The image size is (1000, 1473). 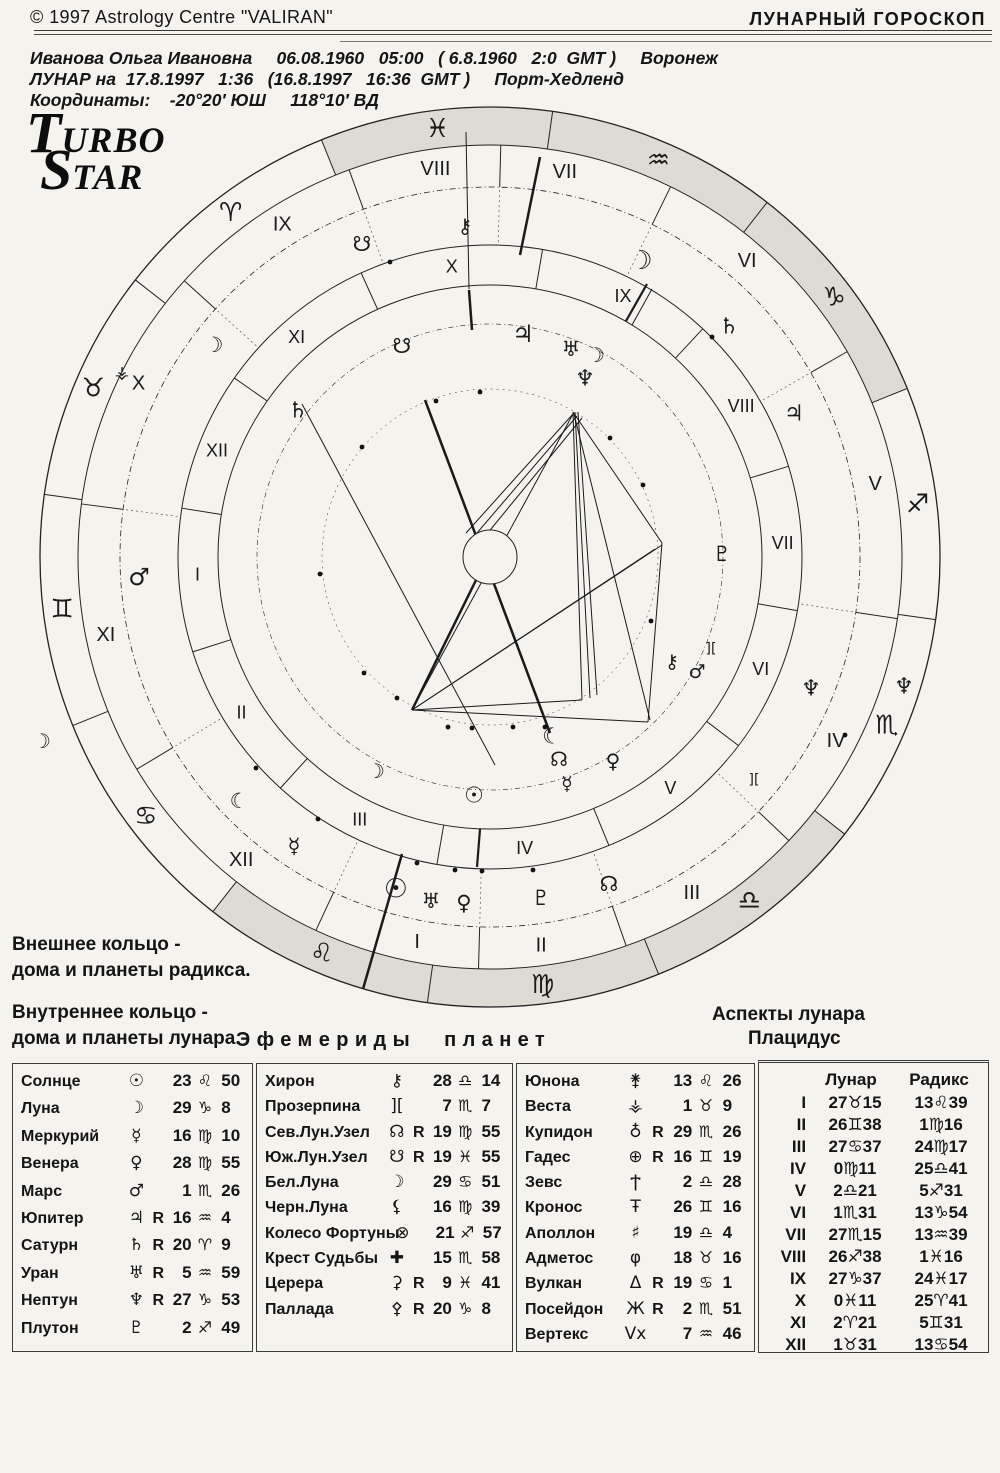 What do you see at coordinates (359, 819) in the screenshot?
I see `lunar-house-numeral: III` at bounding box center [359, 819].